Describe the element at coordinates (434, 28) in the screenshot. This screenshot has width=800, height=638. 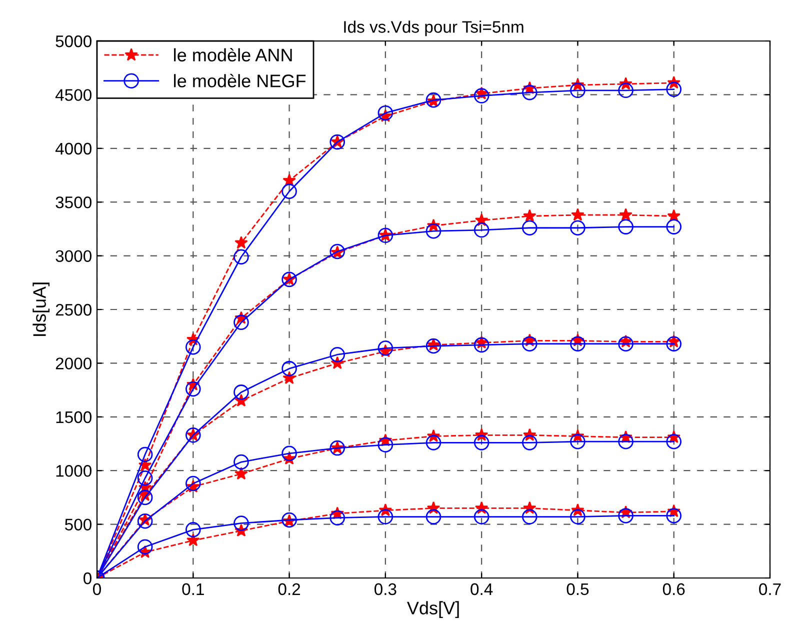
I see `chart-title: Ids vs.Vds pour Tsi=5nm` at that location.